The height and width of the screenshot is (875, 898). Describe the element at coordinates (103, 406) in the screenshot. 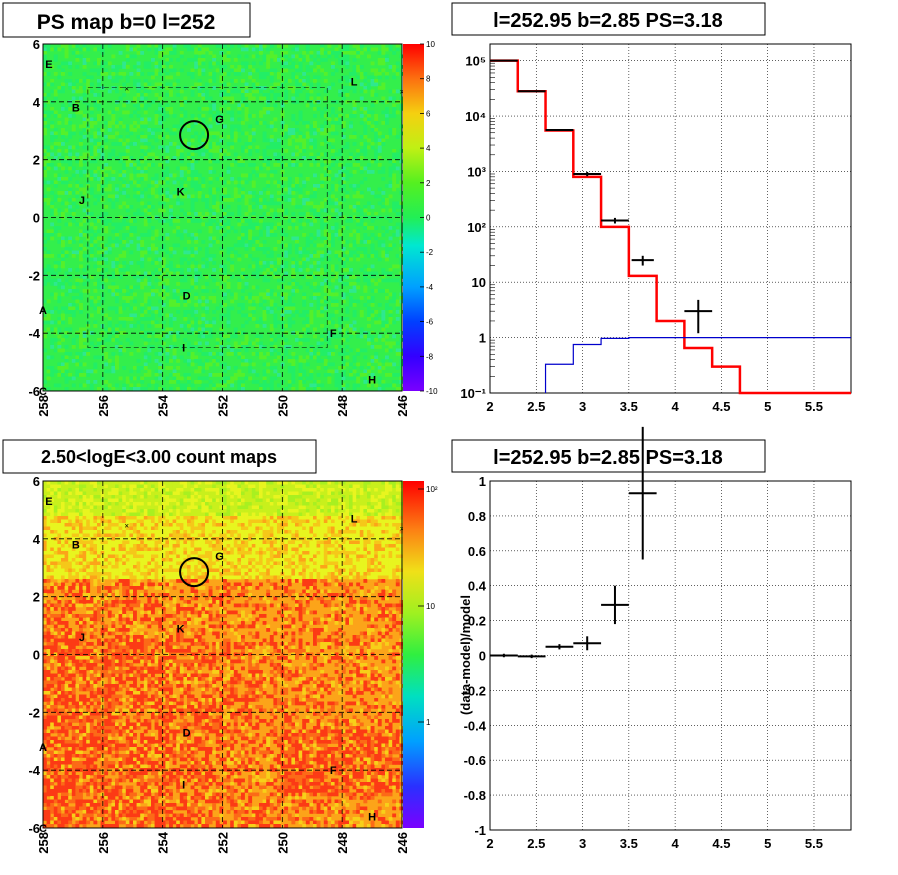

I see `x-tick-label: 256` at that location.